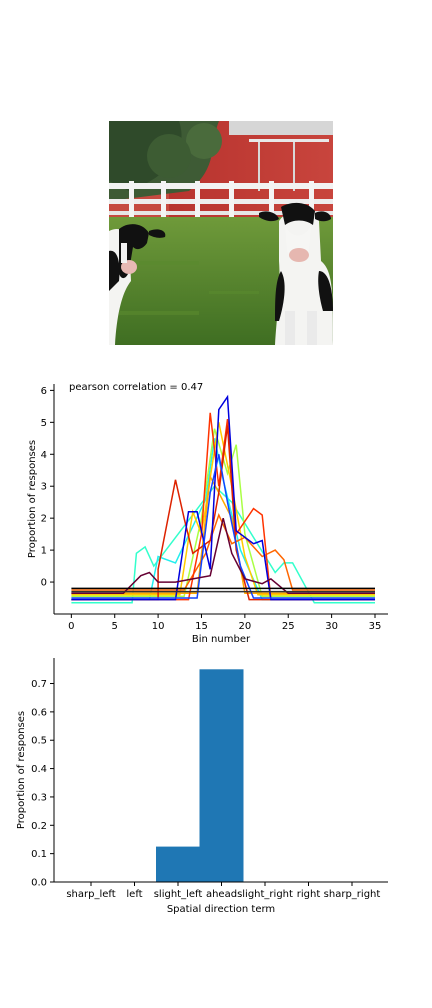  I want to click on line-plot-area, so click(223, 499).